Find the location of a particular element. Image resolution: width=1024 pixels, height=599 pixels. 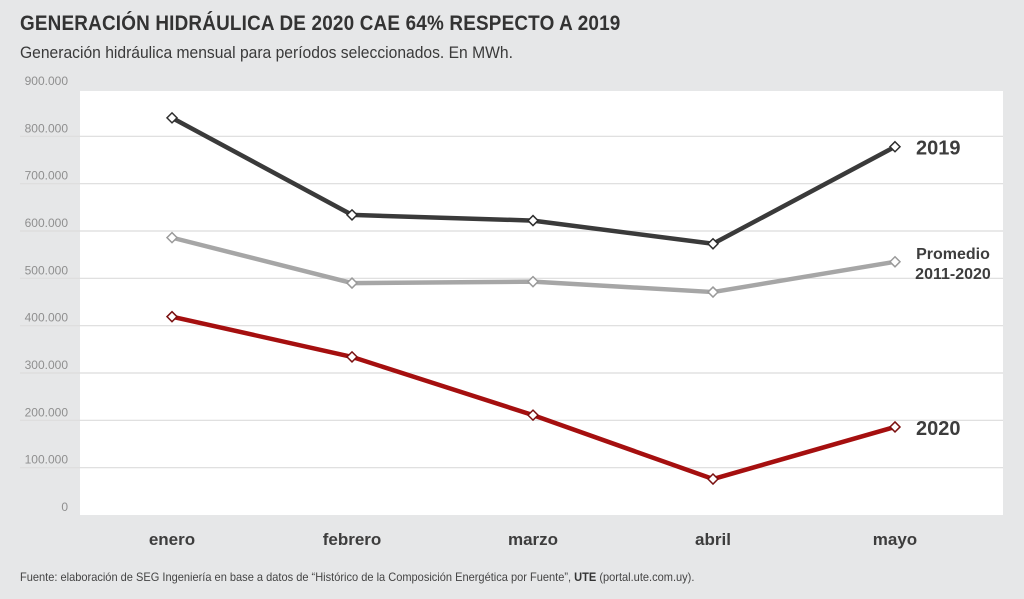

x-tick-label: marzo is located at coordinates (533, 539).